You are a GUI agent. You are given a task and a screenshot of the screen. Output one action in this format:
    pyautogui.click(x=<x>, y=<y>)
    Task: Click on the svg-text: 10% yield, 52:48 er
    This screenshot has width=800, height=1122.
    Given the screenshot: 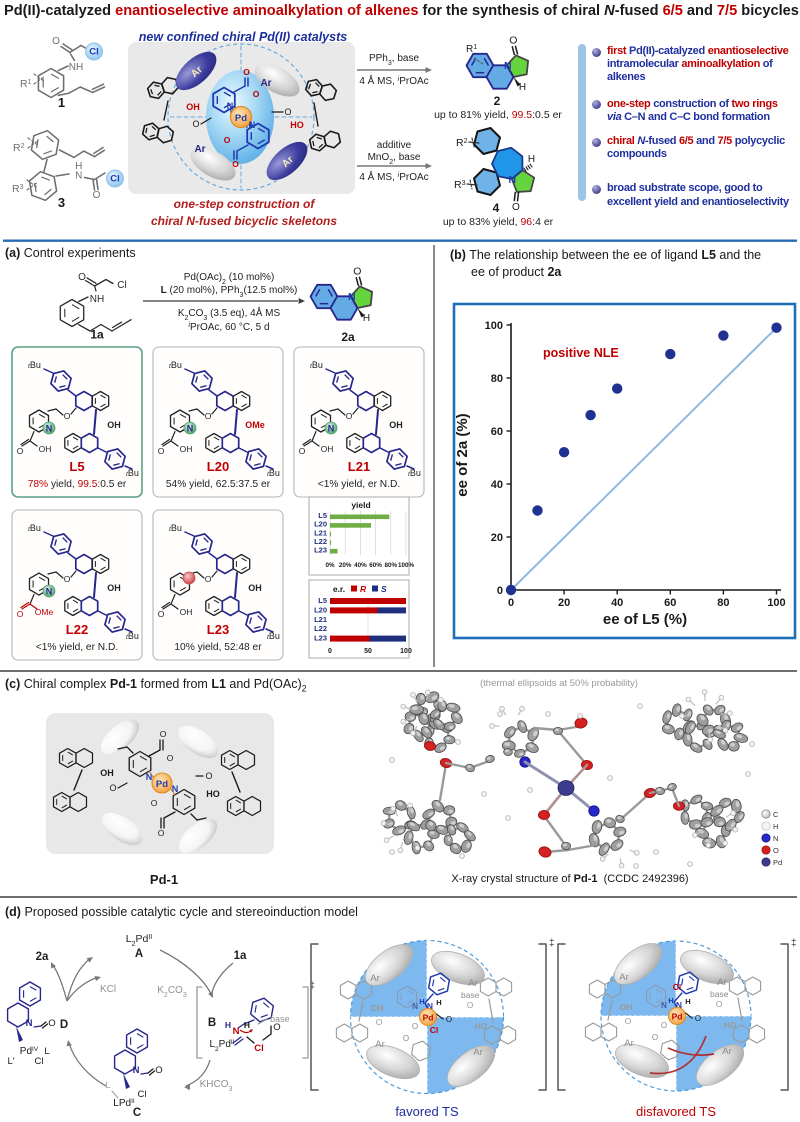 What is the action you would take?
    pyautogui.click(x=218, y=647)
    